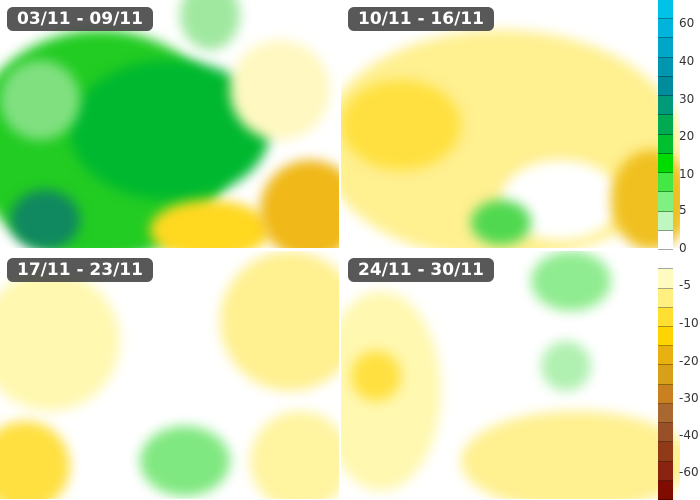  I want to click on panel-title: 03/11 - 09/11, so click(80, 19).